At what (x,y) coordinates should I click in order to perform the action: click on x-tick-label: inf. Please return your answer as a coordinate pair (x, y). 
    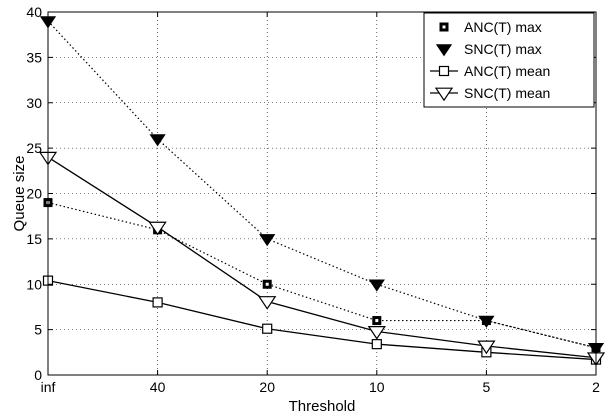
    Looking at the image, I should click on (48, 387).